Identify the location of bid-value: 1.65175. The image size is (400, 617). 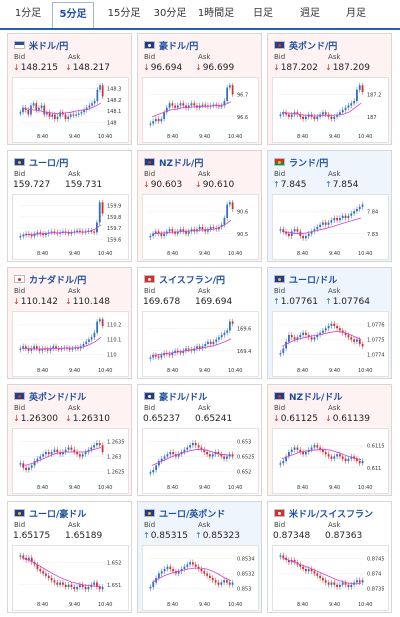
(32, 536).